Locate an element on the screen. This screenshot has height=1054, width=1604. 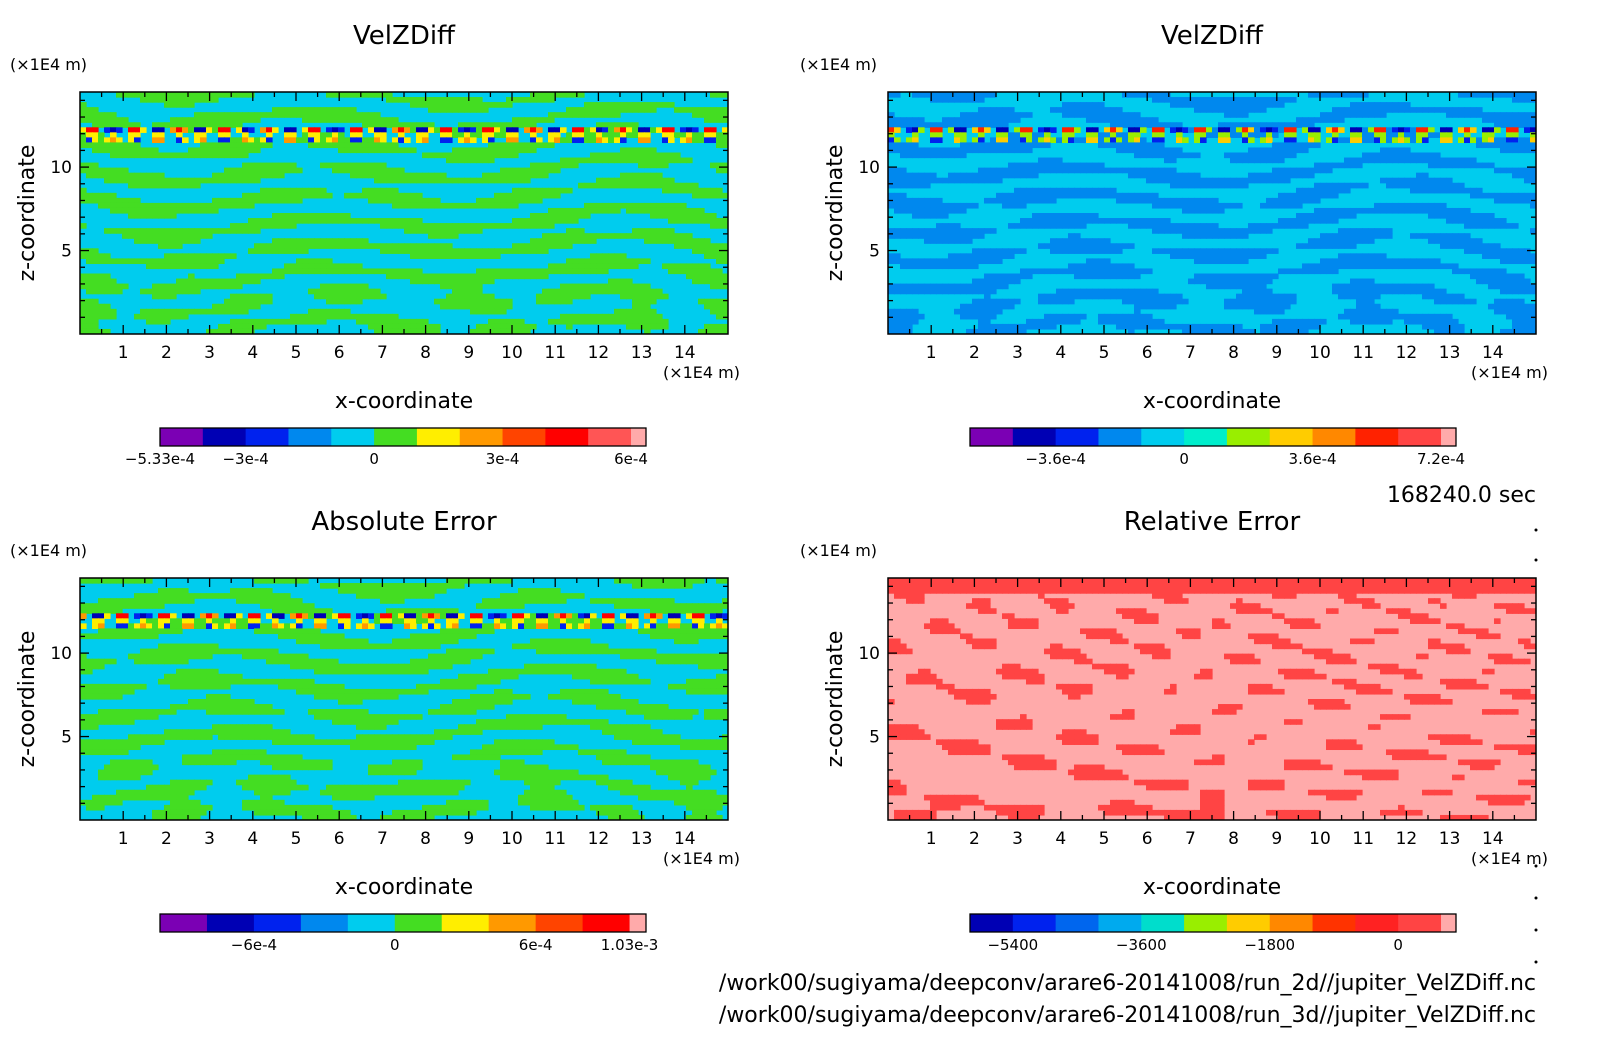
colorbar-label: −5.33e-4 is located at coordinates (160, 459).